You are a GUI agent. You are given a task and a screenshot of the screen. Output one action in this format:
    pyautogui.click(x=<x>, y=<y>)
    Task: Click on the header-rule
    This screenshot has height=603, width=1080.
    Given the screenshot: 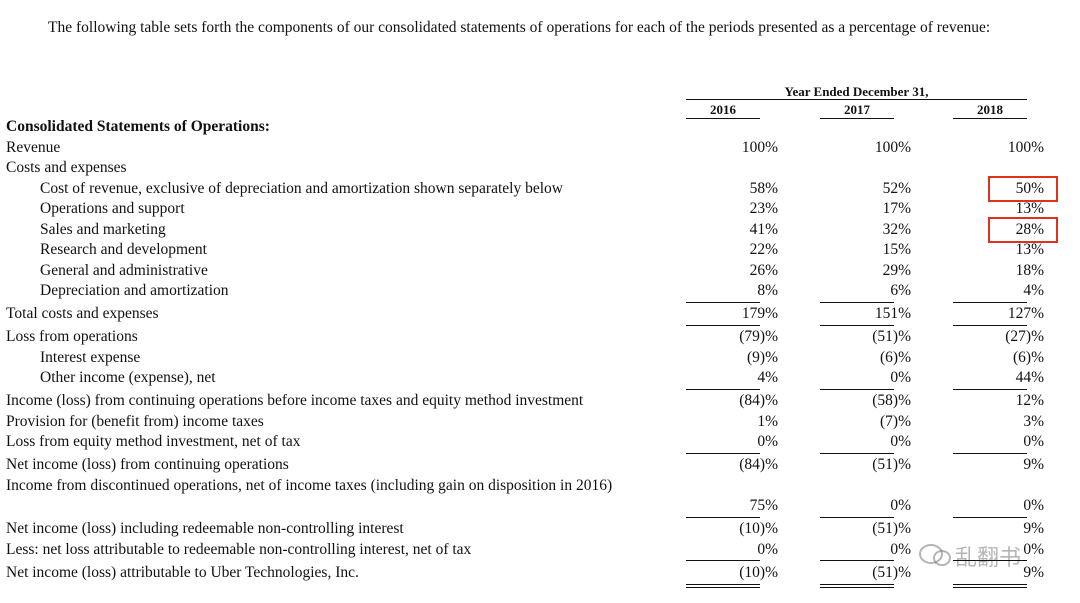 What is the action you would take?
    pyautogui.click(x=856, y=99)
    